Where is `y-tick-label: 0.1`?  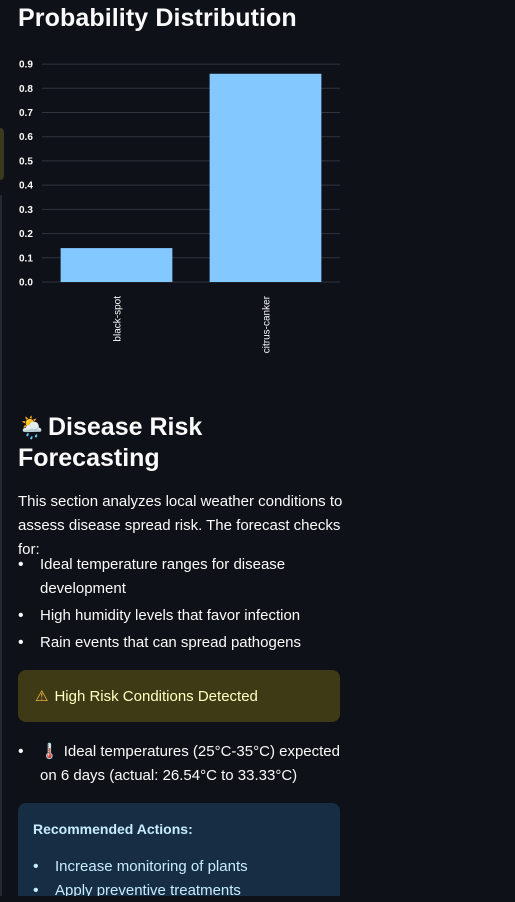
y-tick-label: 0.1 is located at coordinates (26, 258).